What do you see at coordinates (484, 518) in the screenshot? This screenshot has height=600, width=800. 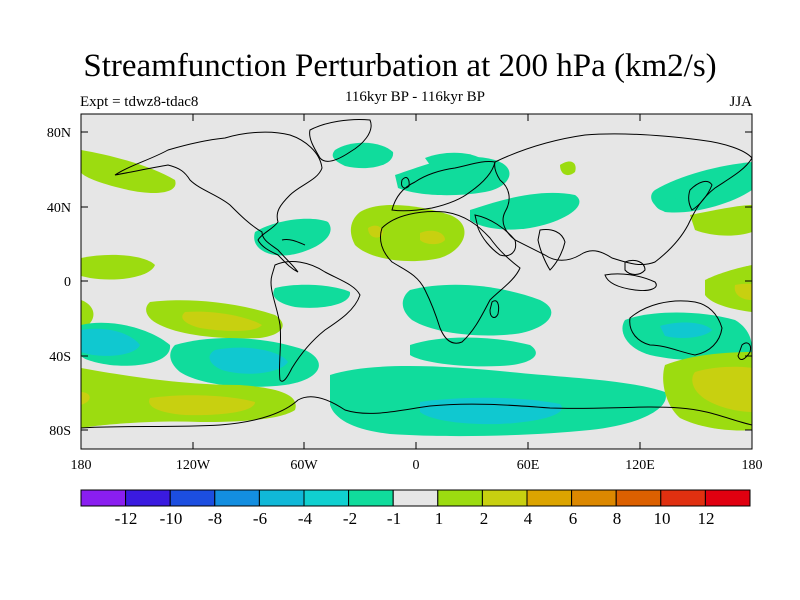 I see `colorbar-label: 2` at bounding box center [484, 518].